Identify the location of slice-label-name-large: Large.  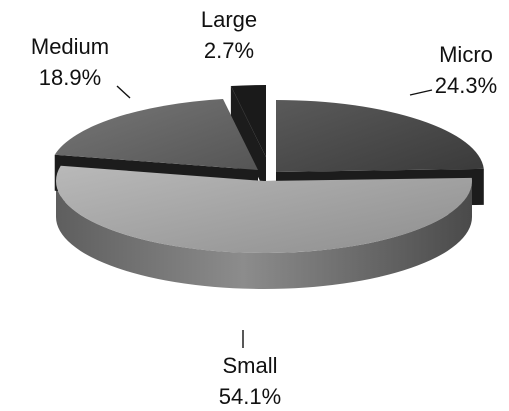
(229, 19).